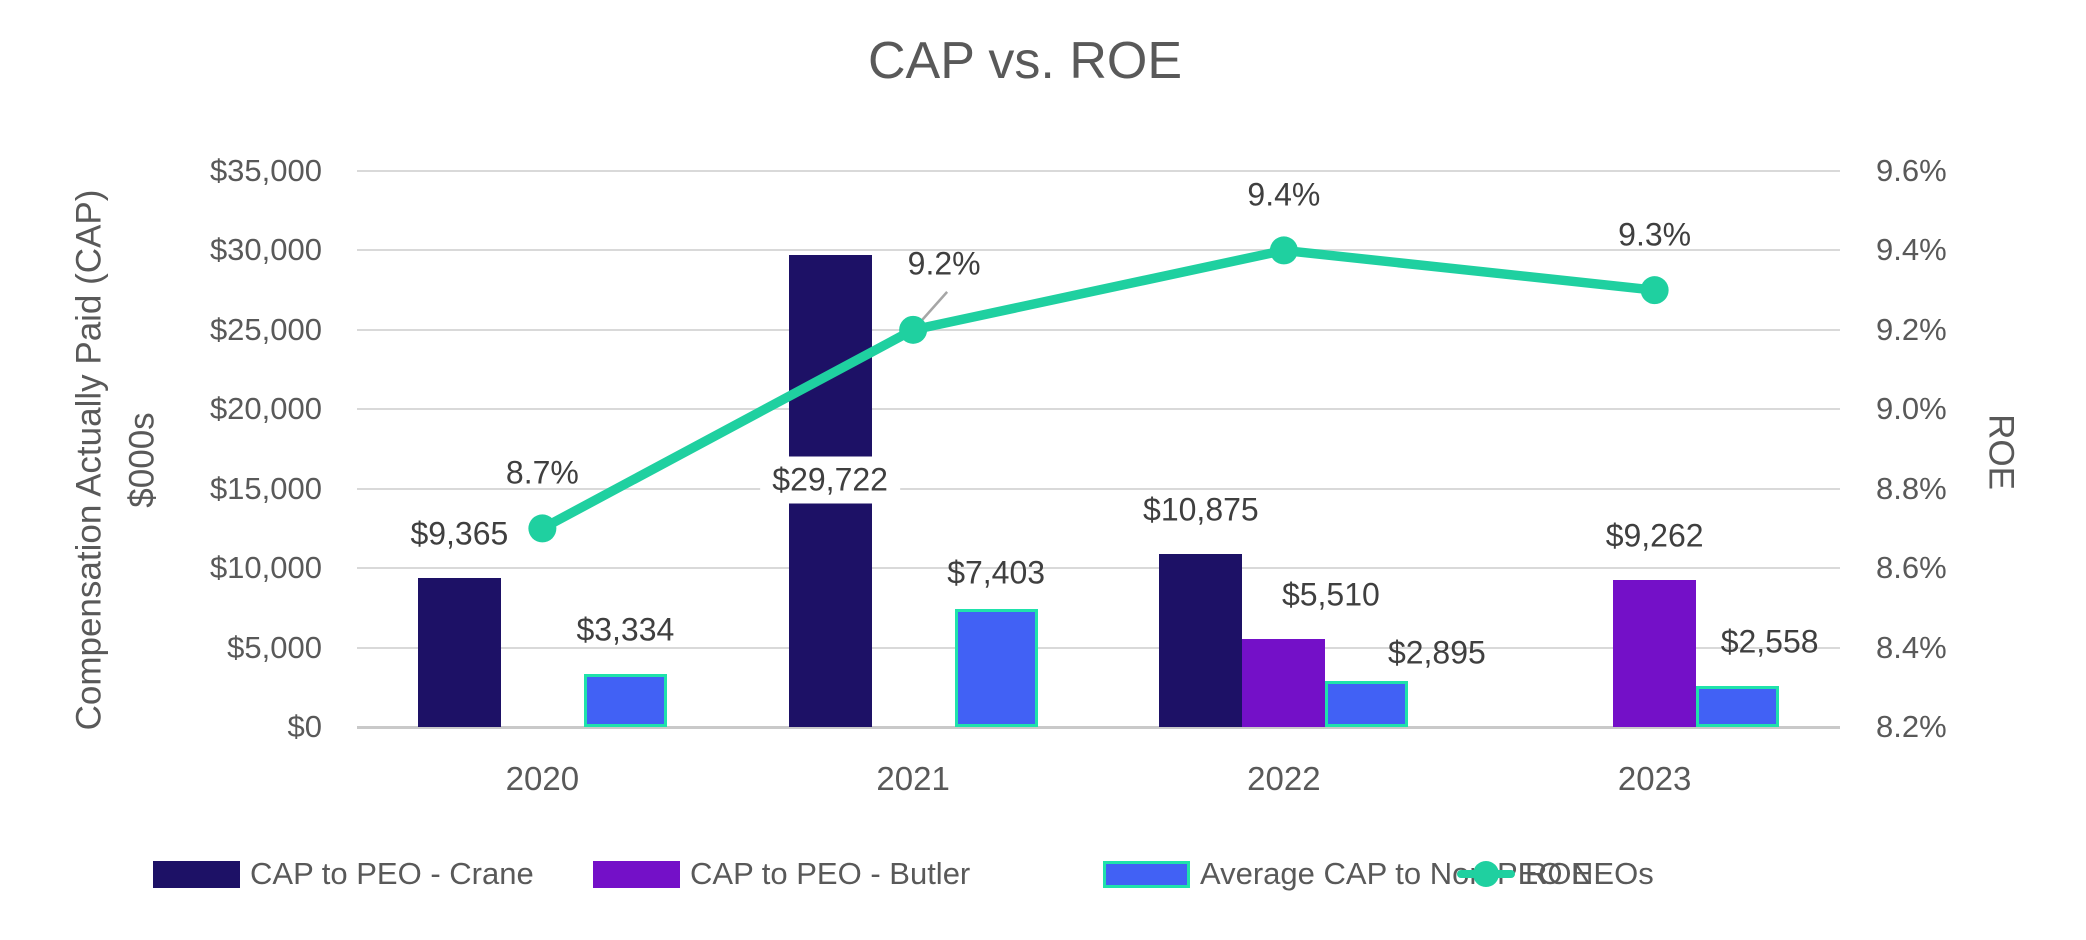  What do you see at coordinates (265, 568) in the screenshot?
I see `y1-tick: $10,000` at bounding box center [265, 568].